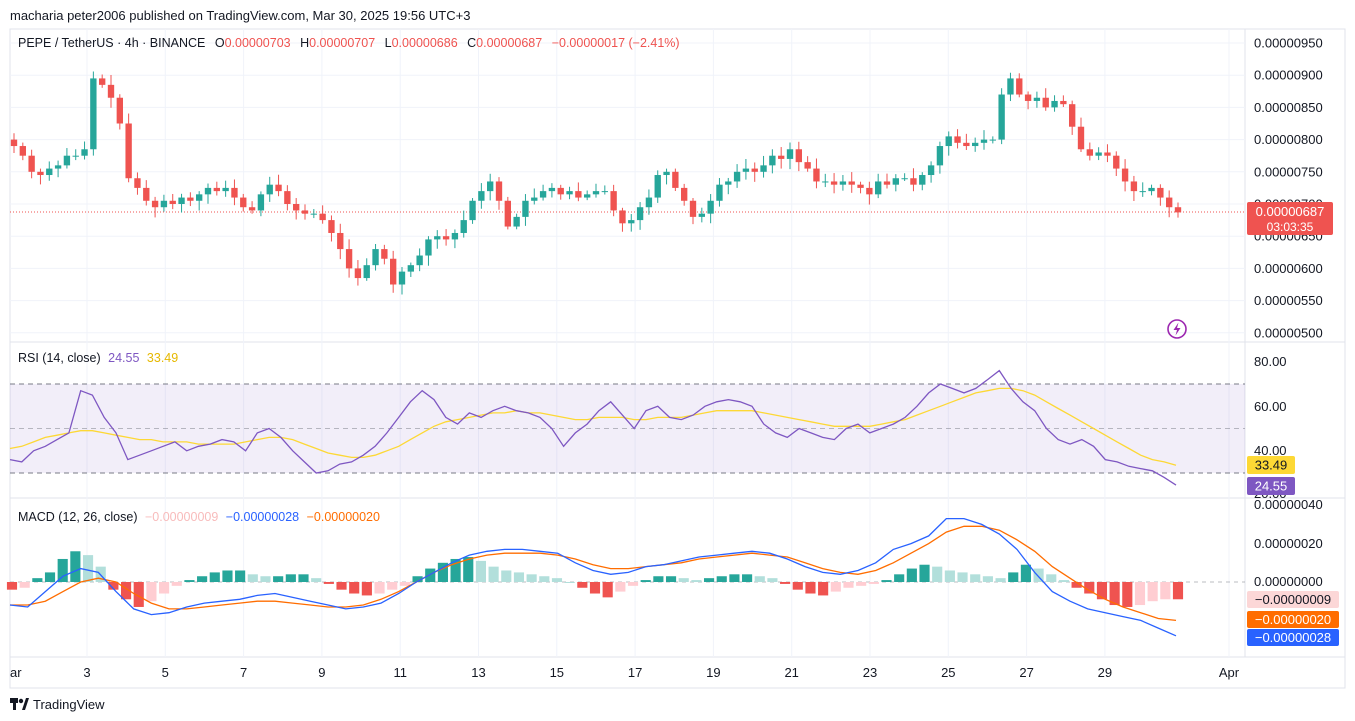 The width and height of the screenshot is (1355, 721). Describe the element at coordinates (77, 517) in the screenshot. I see `macd-label: MACD (12, 26, close)` at that location.